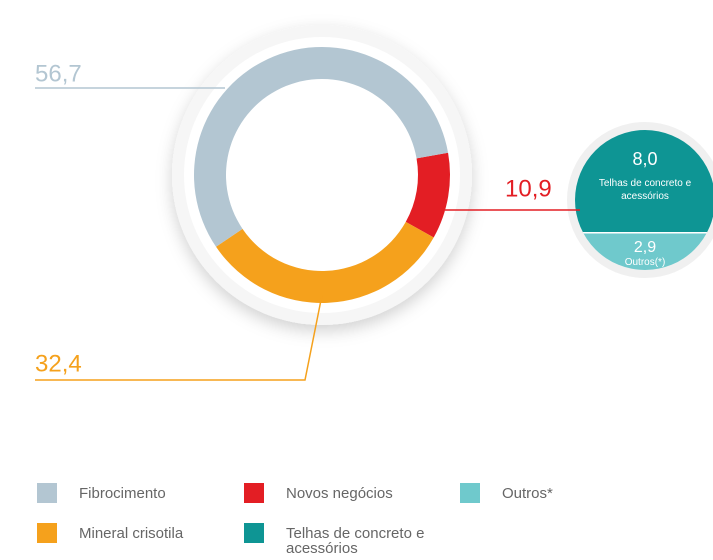 The width and height of the screenshot is (713, 560). I want to click on legend-label: Mineral crisotila, so click(131, 533).